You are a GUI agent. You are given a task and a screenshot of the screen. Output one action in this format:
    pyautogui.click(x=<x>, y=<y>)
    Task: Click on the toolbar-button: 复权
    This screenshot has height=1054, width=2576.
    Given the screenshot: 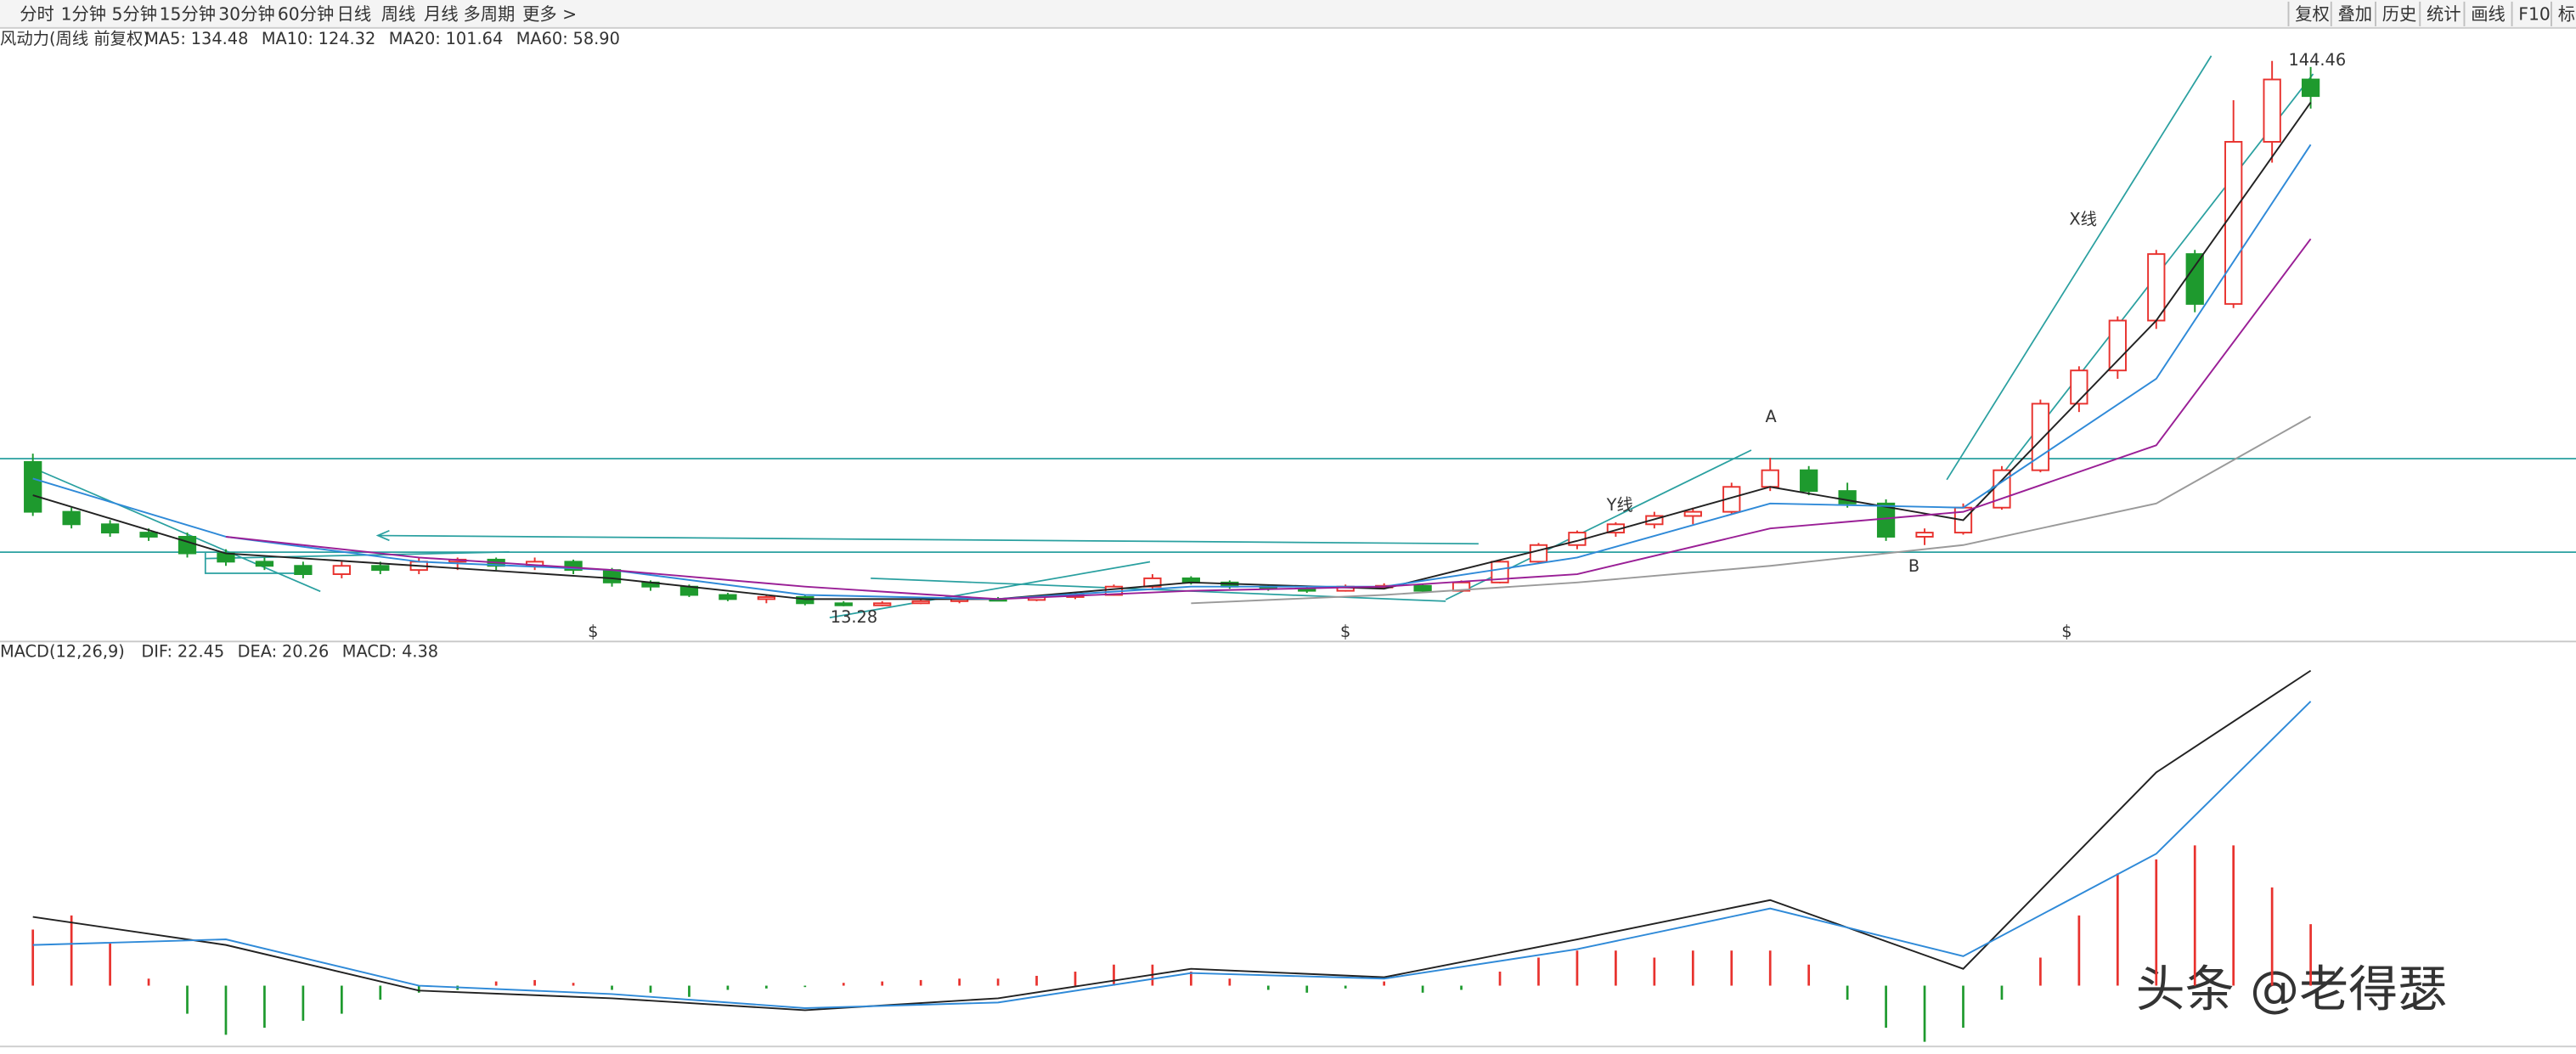 What is the action you would take?
    pyautogui.click(x=2312, y=13)
    